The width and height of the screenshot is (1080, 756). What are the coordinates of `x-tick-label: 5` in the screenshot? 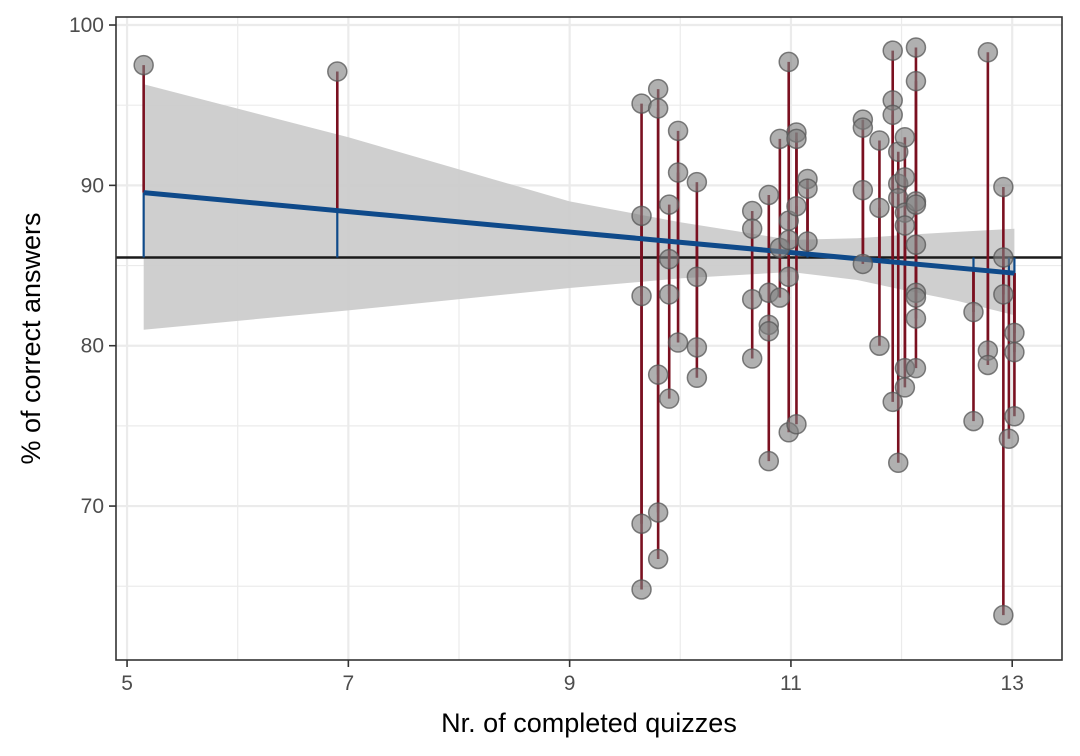 It's located at (127, 683).